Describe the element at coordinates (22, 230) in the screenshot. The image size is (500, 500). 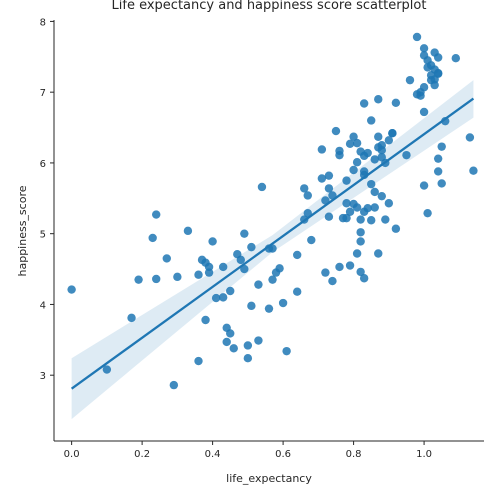
I see `y-axis-label: happiness_score` at that location.